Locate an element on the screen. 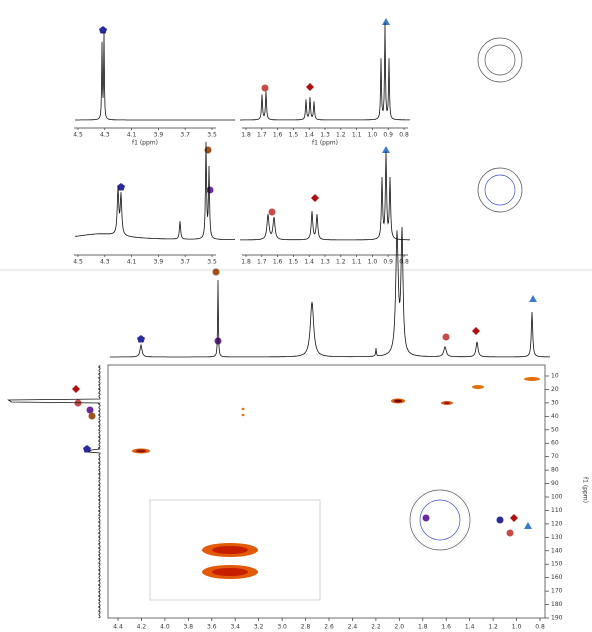 This screenshot has height=632, width=592. y-tick-label: 180 is located at coordinates (557, 604).